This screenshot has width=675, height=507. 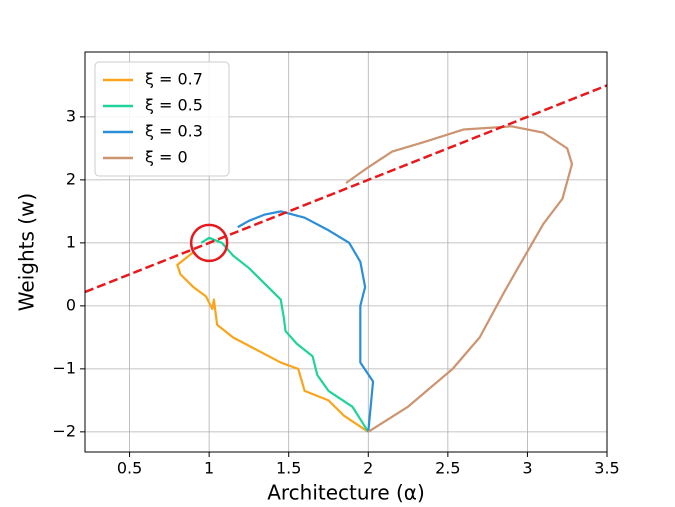 I want to click on legend-label: ξ = 0.5, so click(x=174, y=105).